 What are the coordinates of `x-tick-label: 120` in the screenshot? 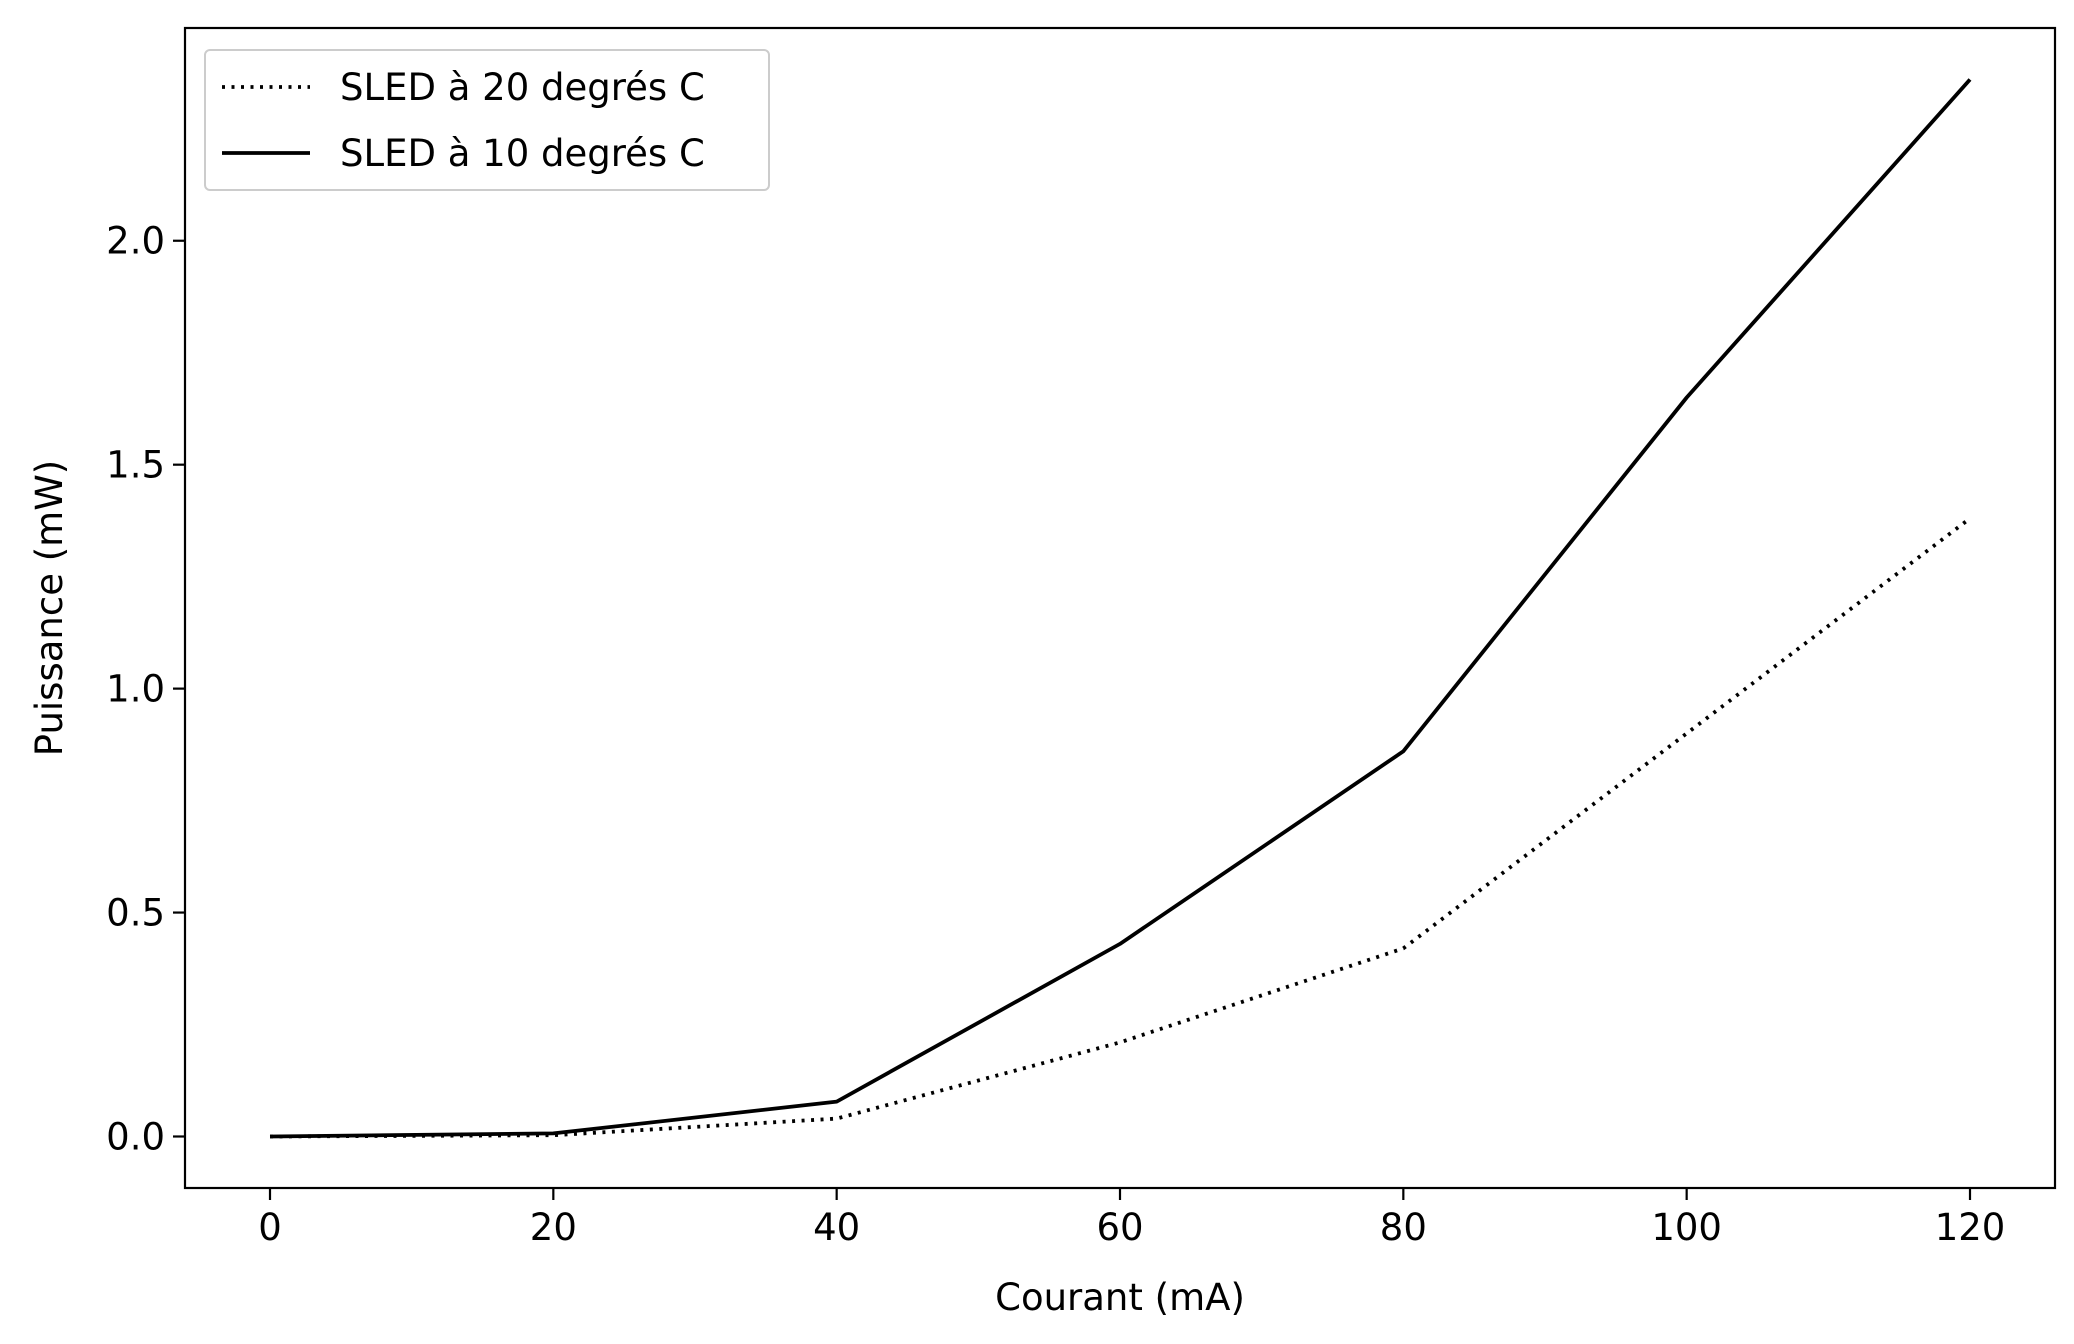 It's located at (1970, 1227).